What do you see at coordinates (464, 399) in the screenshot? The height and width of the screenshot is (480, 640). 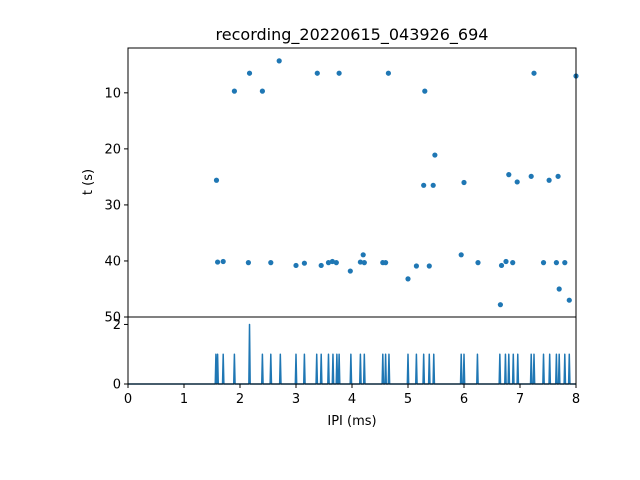 I see `histogram-x-tick-label: 6` at bounding box center [464, 399].